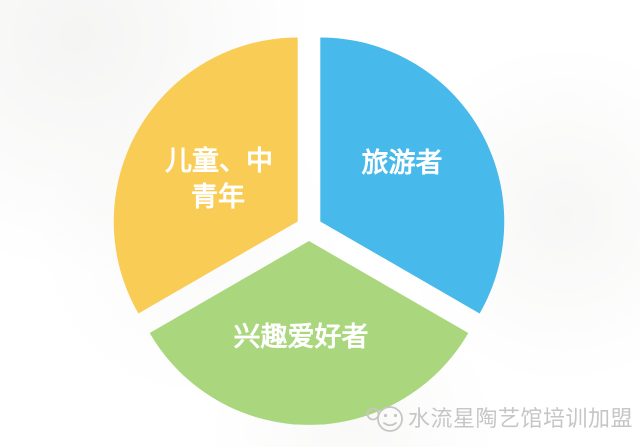 The width and height of the screenshot is (640, 447). Describe the element at coordinates (402, 163) in the screenshot. I see `pie-label-tourists: 旅游者` at that location.